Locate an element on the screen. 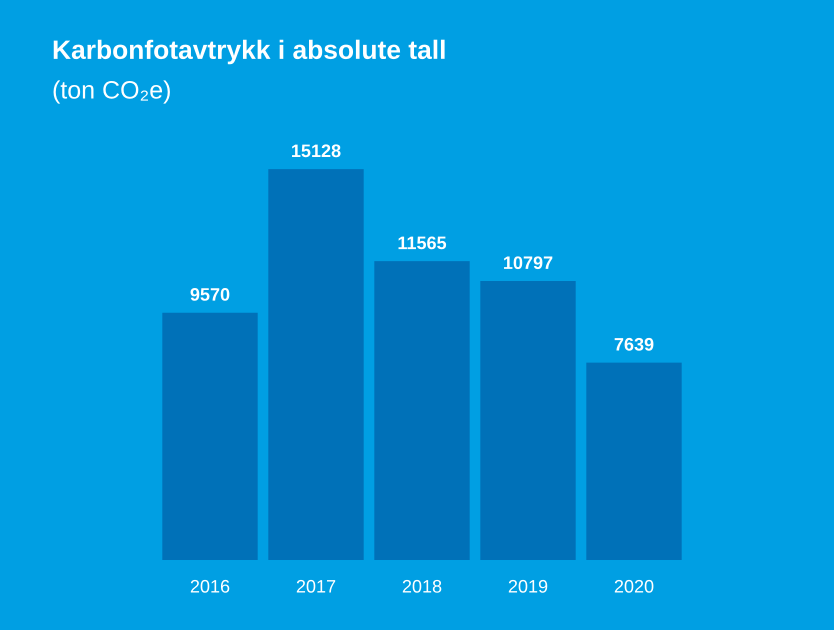 Image resolution: width=834 pixels, height=630 pixels. data-label: 11565 is located at coordinates (422, 243).